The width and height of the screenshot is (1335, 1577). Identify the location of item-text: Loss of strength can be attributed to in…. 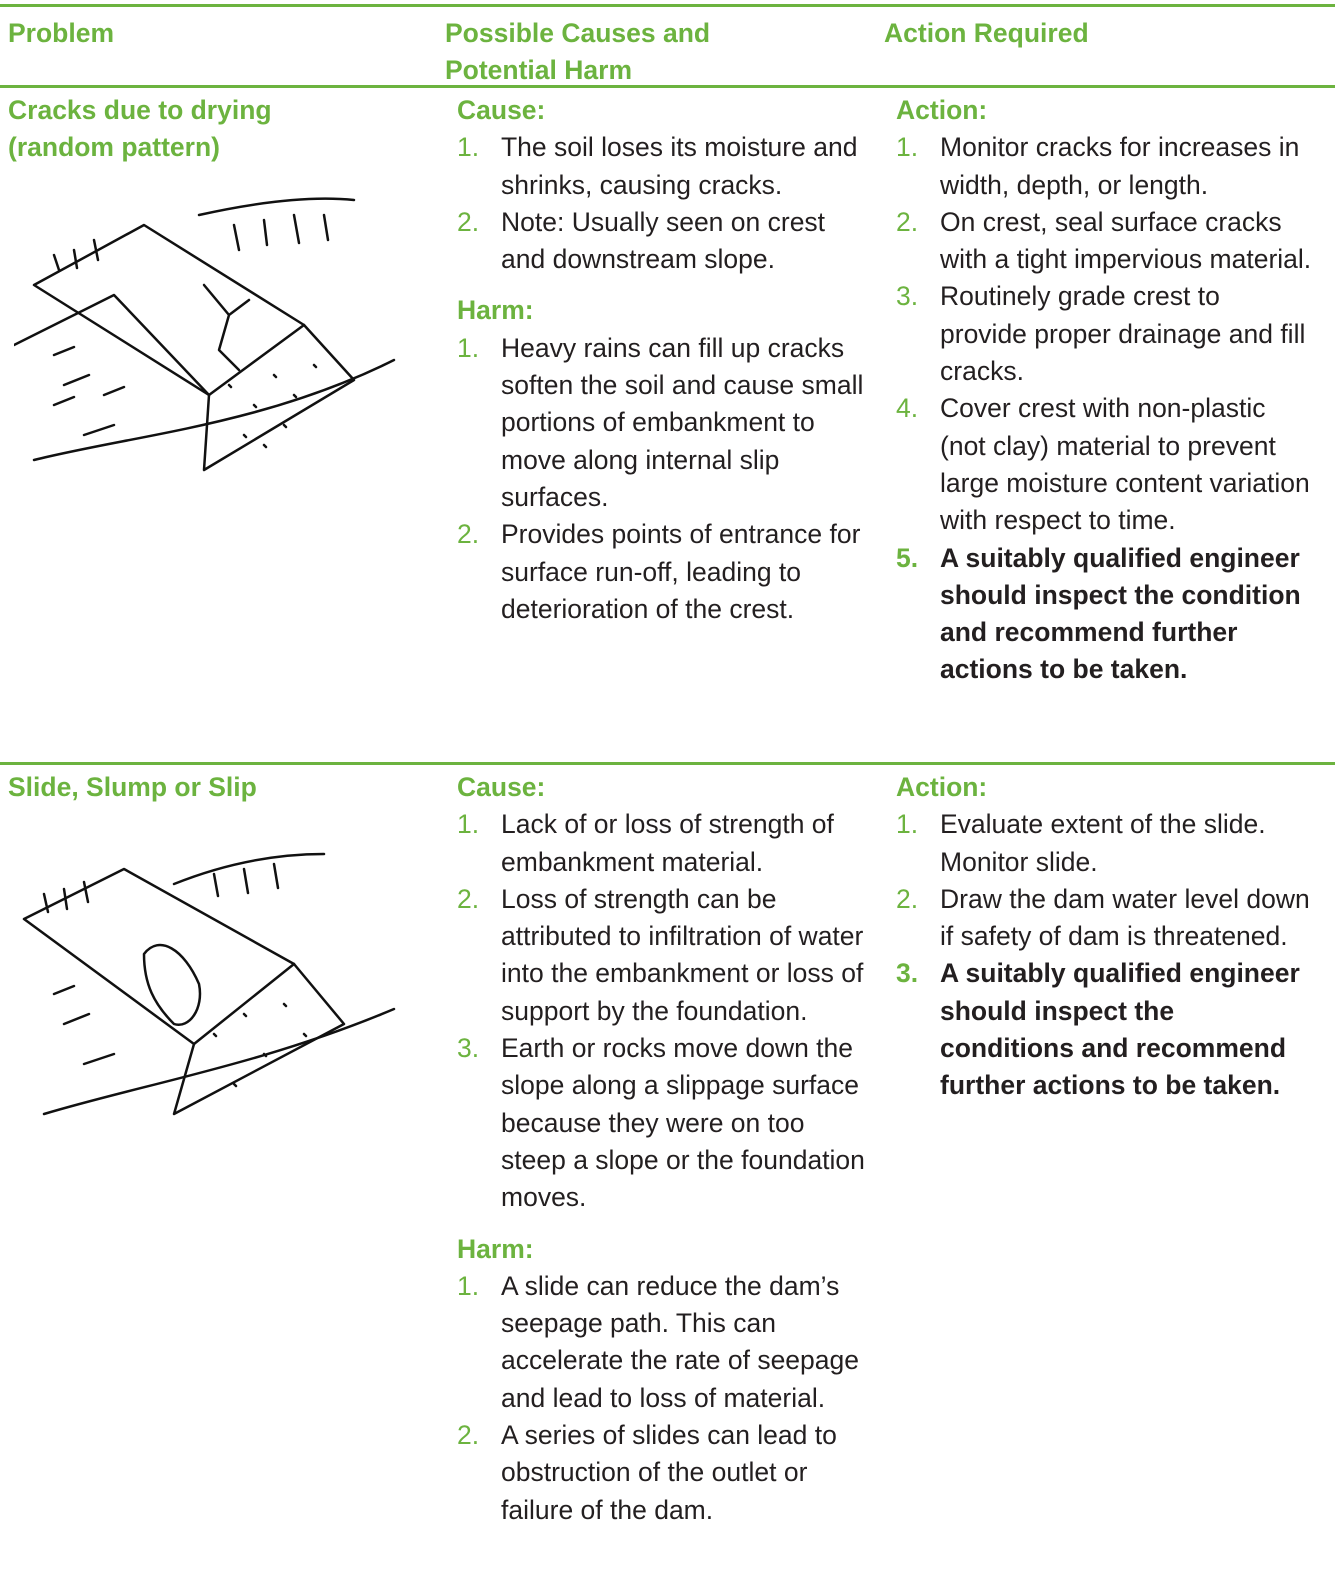
(682, 954).